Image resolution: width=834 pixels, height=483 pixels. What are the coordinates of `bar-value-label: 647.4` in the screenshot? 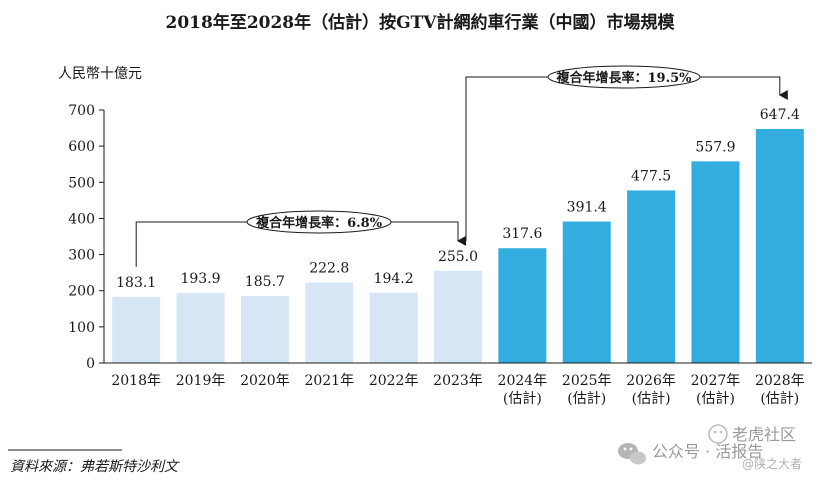 It's located at (780, 115).